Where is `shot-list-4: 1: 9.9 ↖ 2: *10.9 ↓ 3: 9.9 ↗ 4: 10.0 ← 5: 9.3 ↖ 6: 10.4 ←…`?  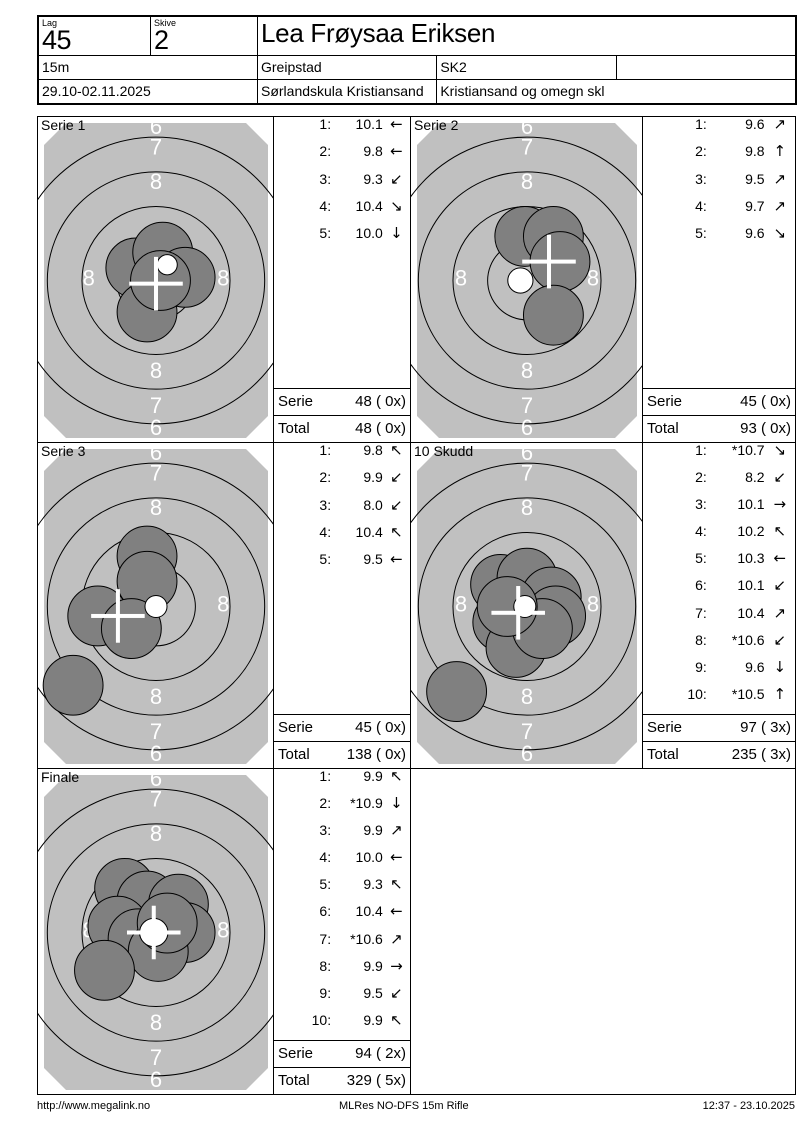
shot-list-4: 1: 9.9 ↖ 2: *10.9 ↓ 3: 9.9 ↗ 4: 10.0 ← 5: 9.3 ↖ 6: 10.4 ←… is located at coordinates (342, 904).